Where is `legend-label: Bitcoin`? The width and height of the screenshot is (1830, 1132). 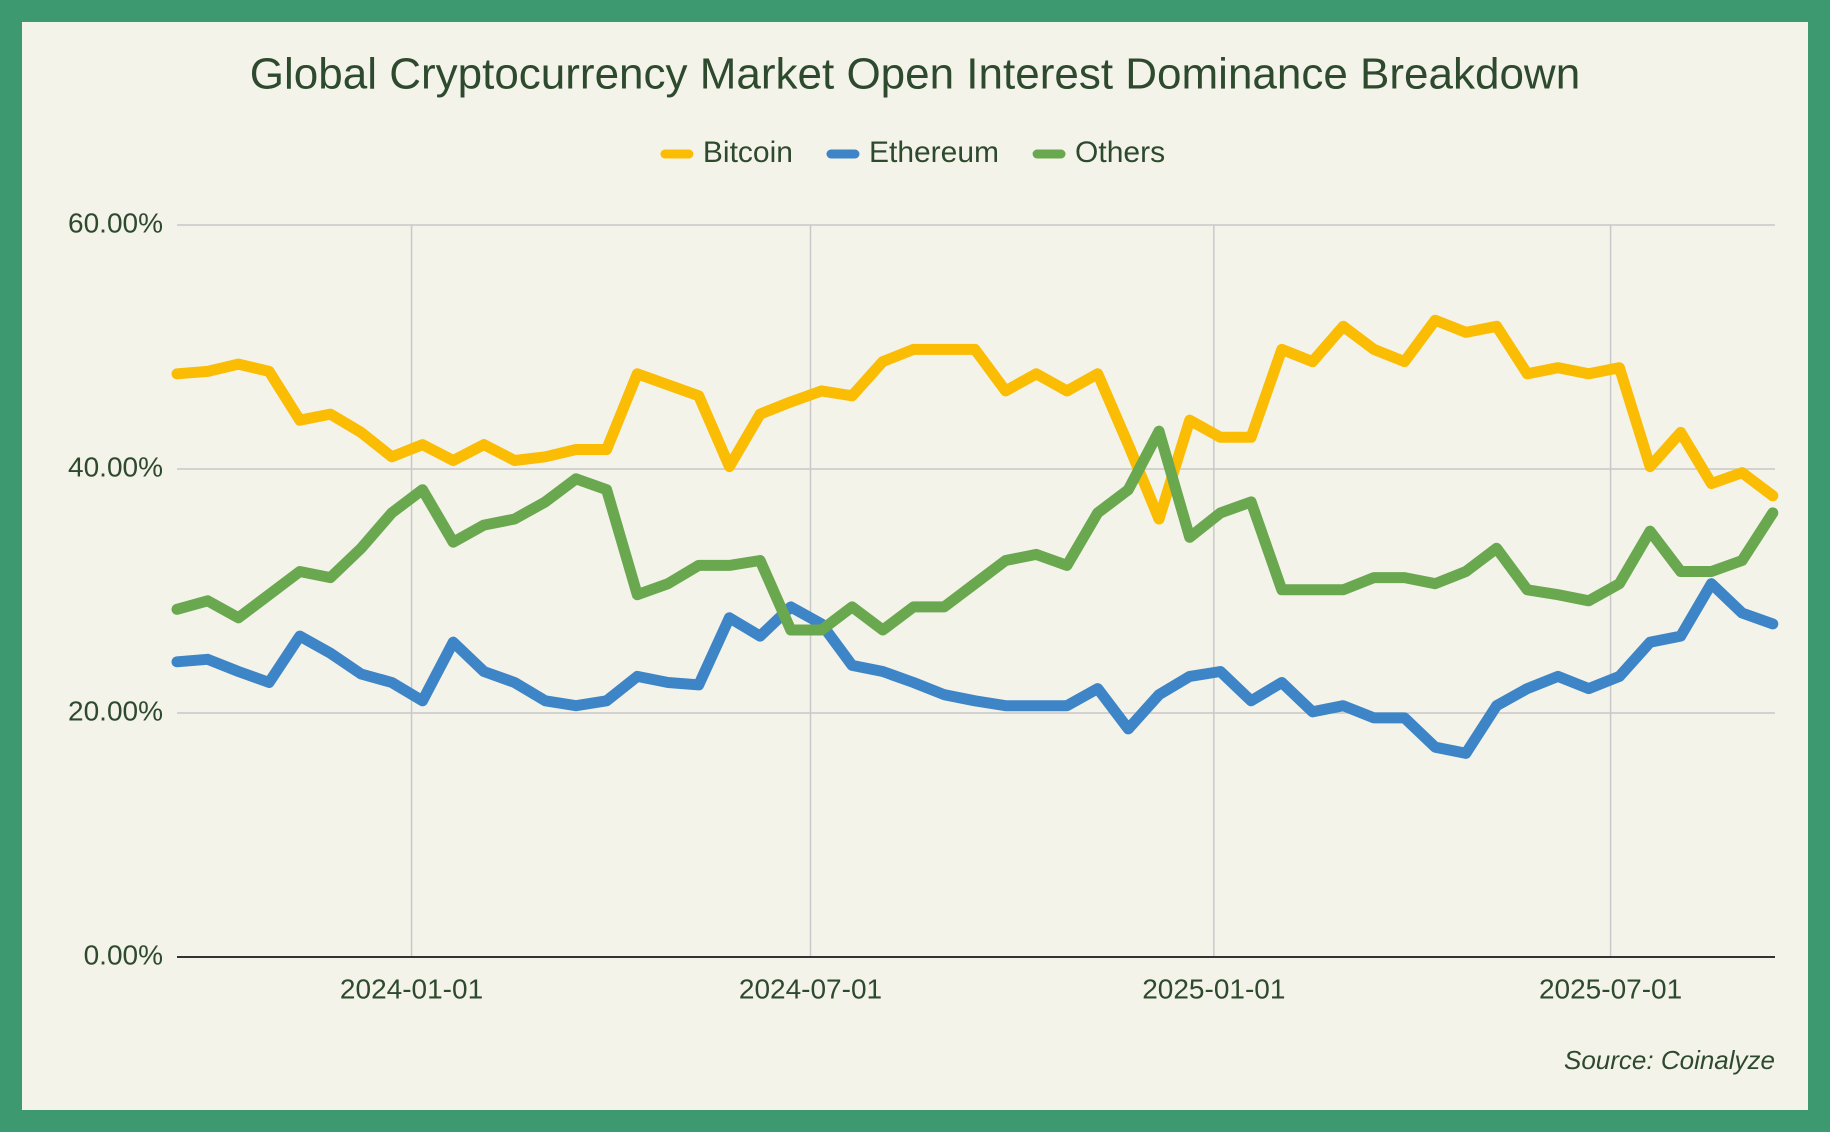 legend-label: Bitcoin is located at coordinates (748, 152).